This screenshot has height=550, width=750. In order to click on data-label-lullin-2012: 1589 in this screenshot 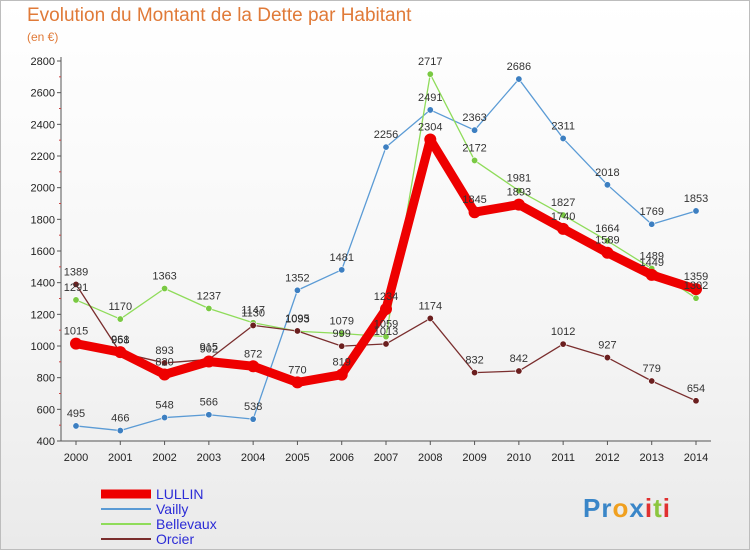, I will do `click(607, 241)`.